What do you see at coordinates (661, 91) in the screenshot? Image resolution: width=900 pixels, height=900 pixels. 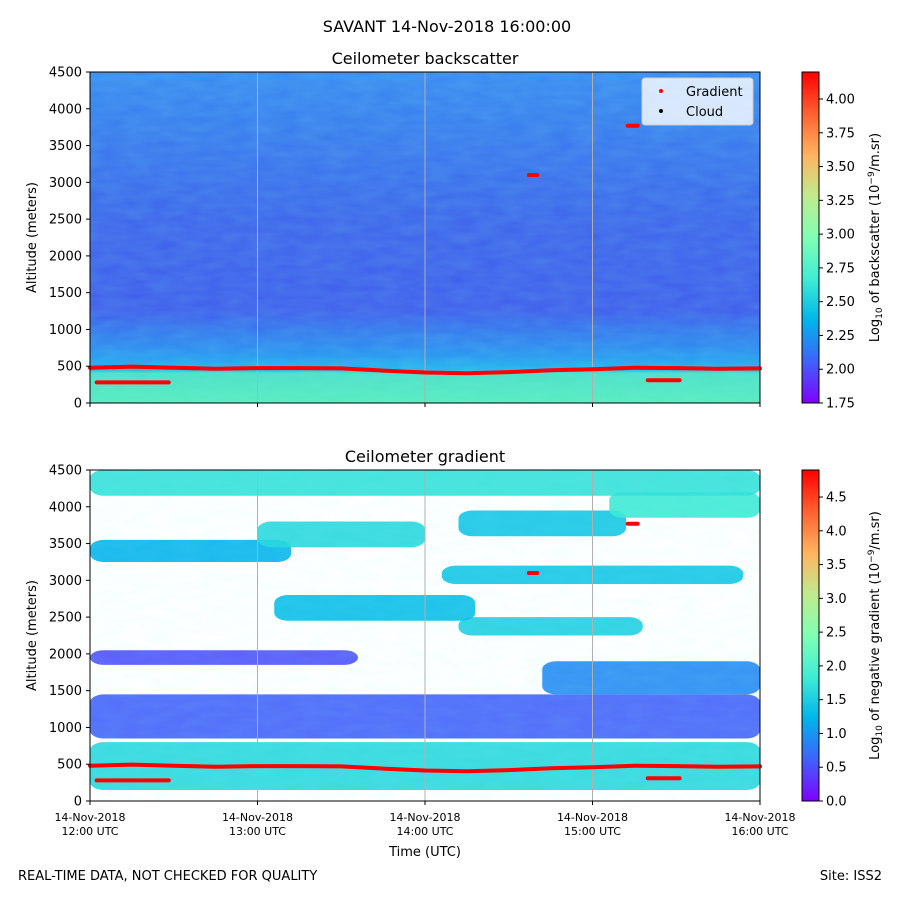 I see `legend-gradient-marker` at bounding box center [661, 91].